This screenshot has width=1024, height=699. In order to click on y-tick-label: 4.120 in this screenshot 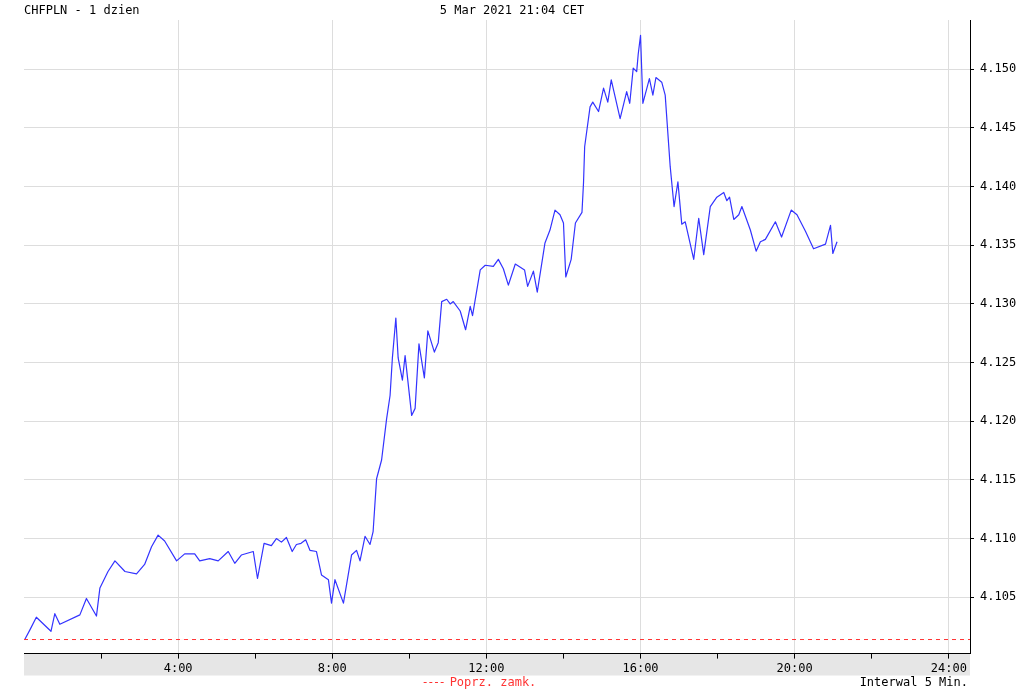, I will do `click(998, 420)`.